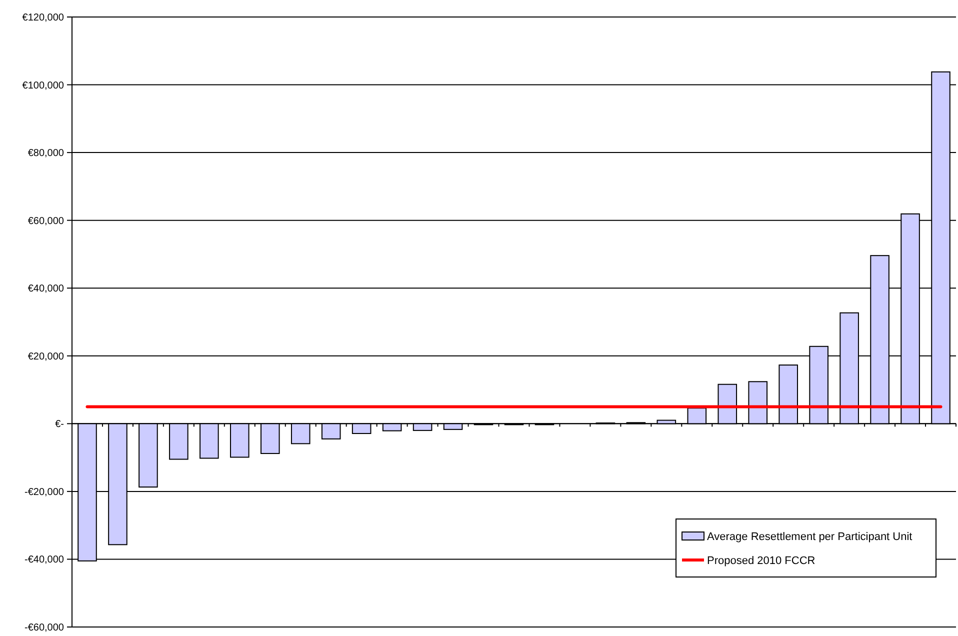 This screenshot has height=636, width=958. I want to click on y-tick-label: €-, so click(59, 424).